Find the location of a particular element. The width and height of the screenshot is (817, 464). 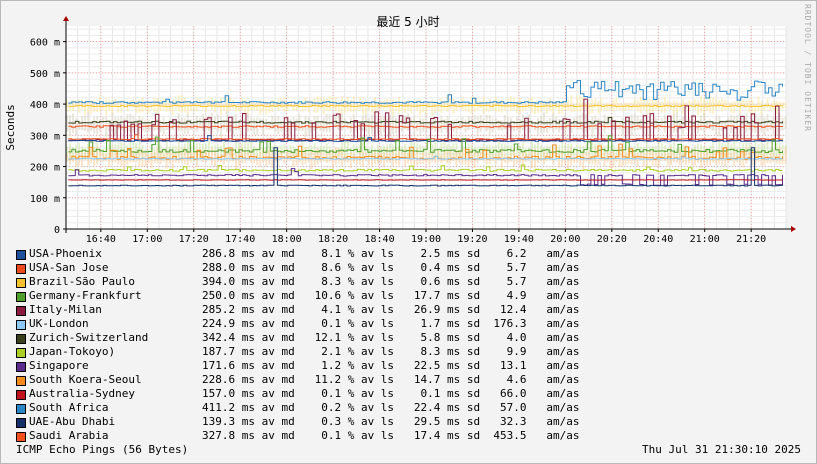

x-tick-label: 16:40 is located at coordinates (101, 239).